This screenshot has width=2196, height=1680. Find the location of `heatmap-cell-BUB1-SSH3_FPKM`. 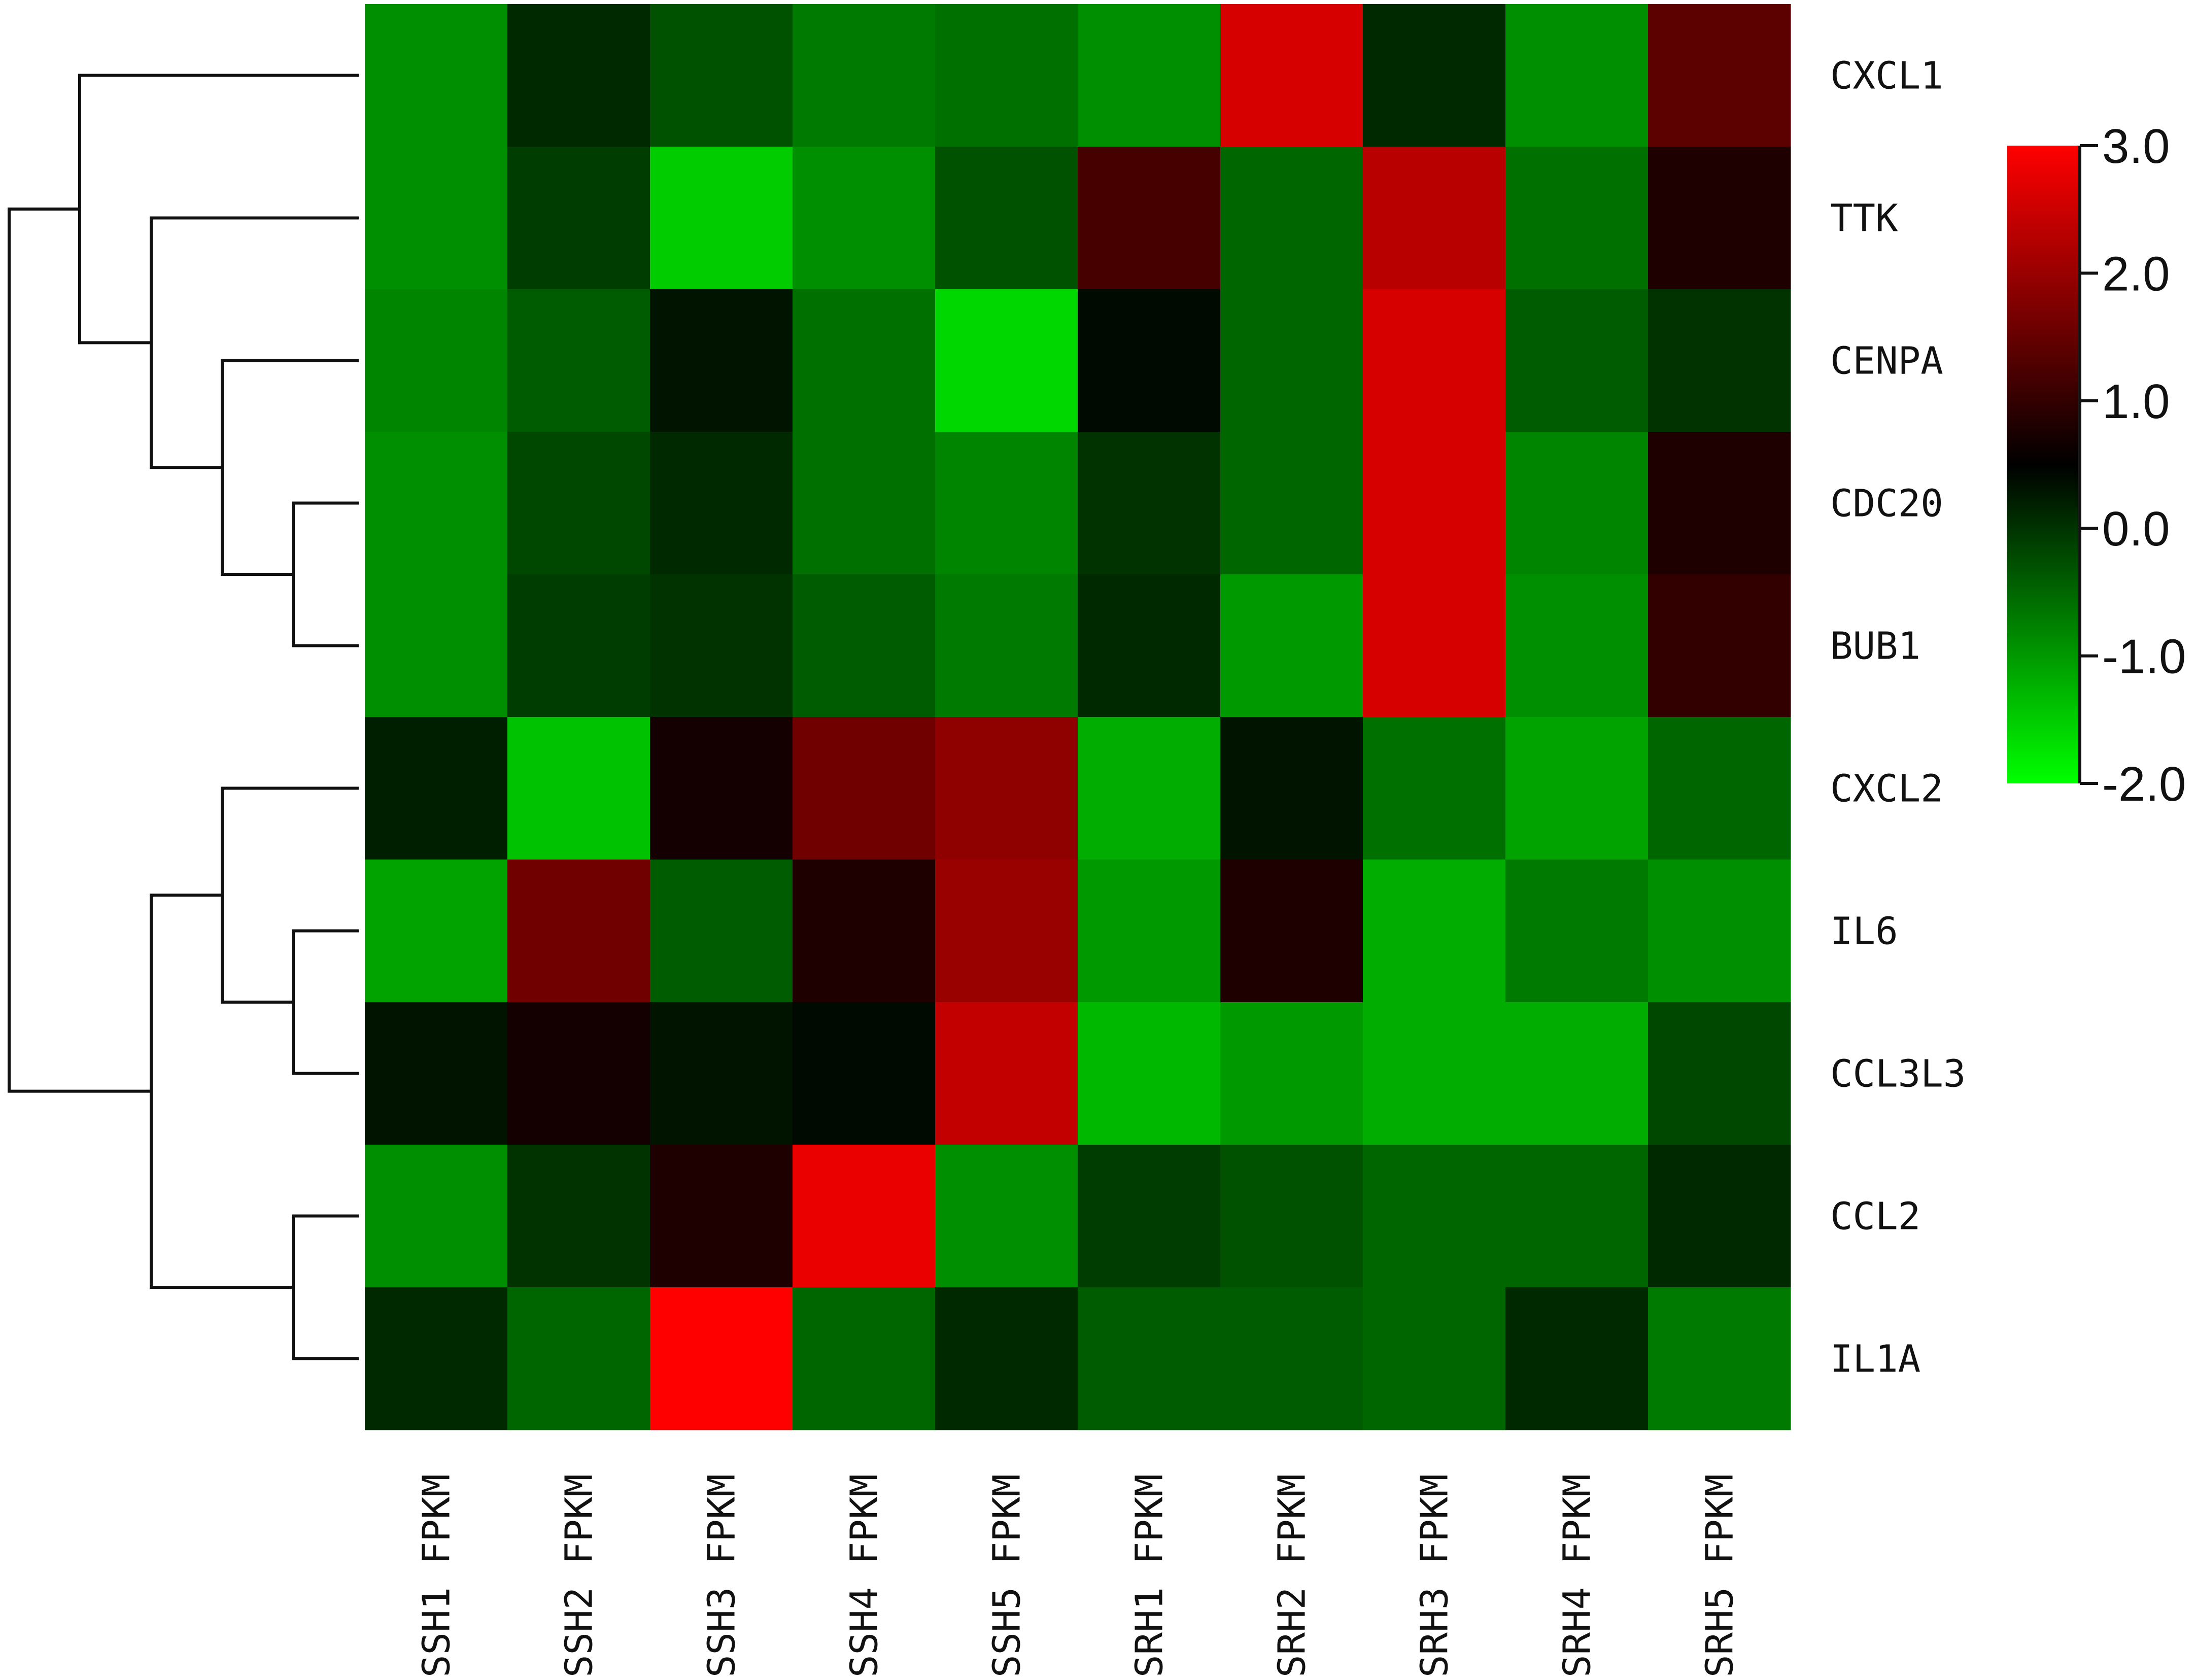

heatmap-cell-BUB1-SSH3_FPKM is located at coordinates (721, 645).